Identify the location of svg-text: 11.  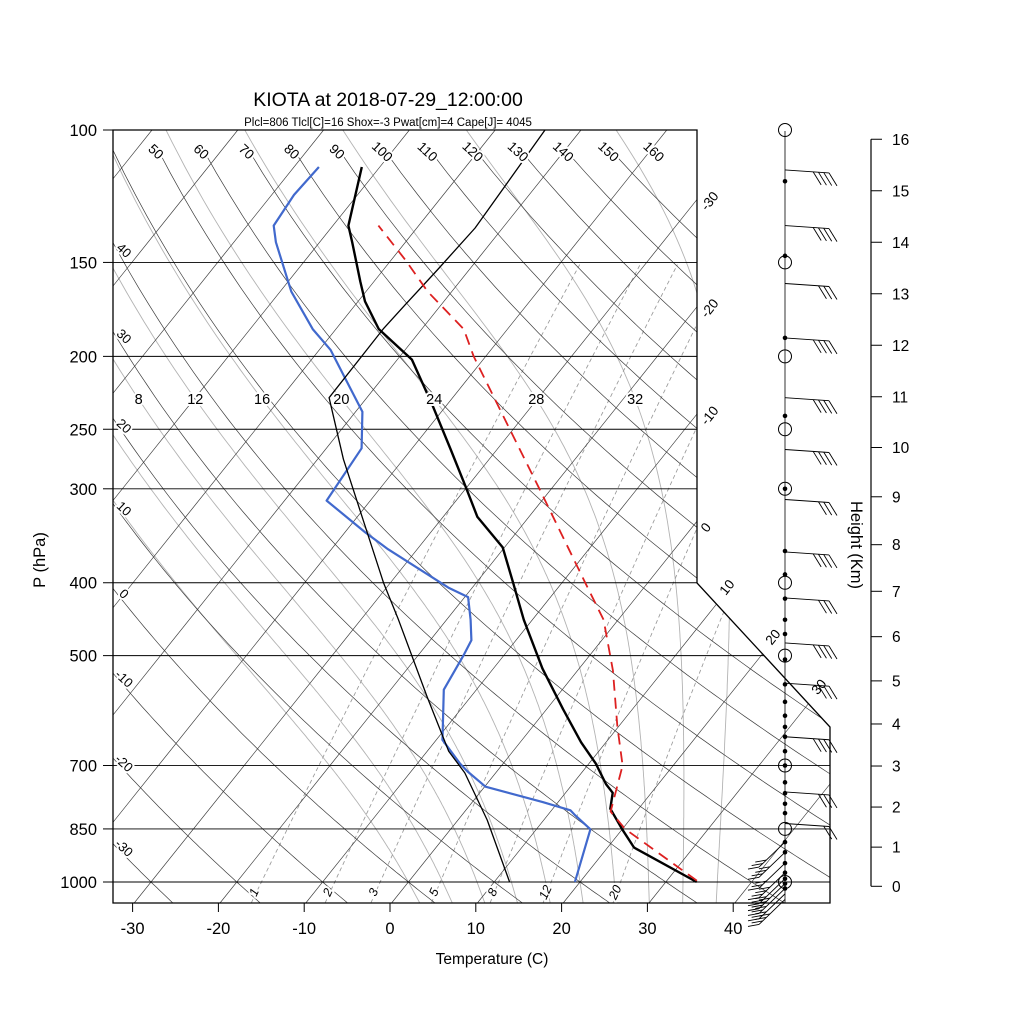
(900, 397).